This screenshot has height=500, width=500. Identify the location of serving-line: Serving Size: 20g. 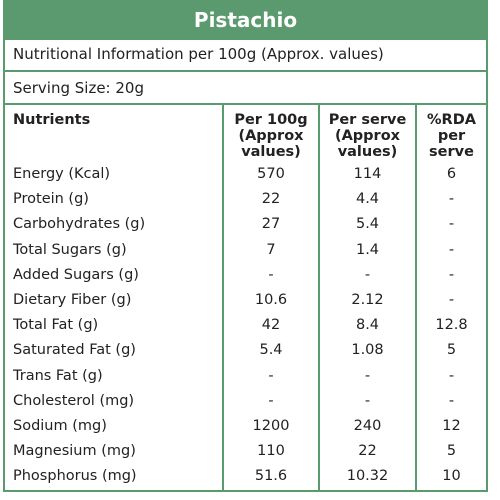
(245, 88).